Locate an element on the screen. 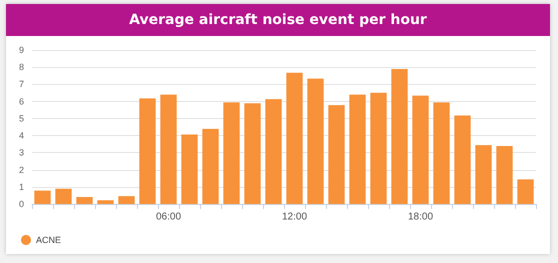  y-tick-label: 6 is located at coordinates (21, 101).